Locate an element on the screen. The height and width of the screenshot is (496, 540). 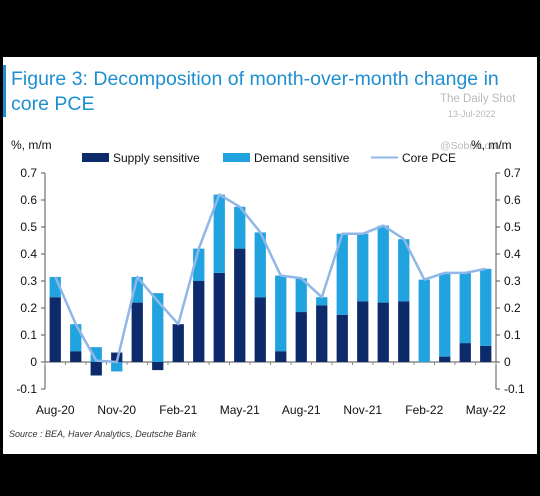
y-tick-label-right: 0.3 is located at coordinates (512, 281).